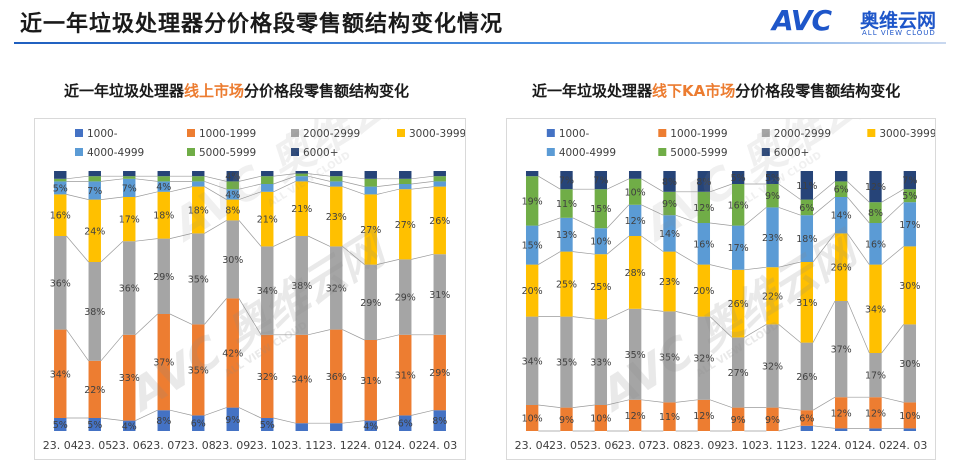 This screenshot has height=464, width=960. I want to click on data-label-23-08-3000-3999: 18%, so click(198, 211).